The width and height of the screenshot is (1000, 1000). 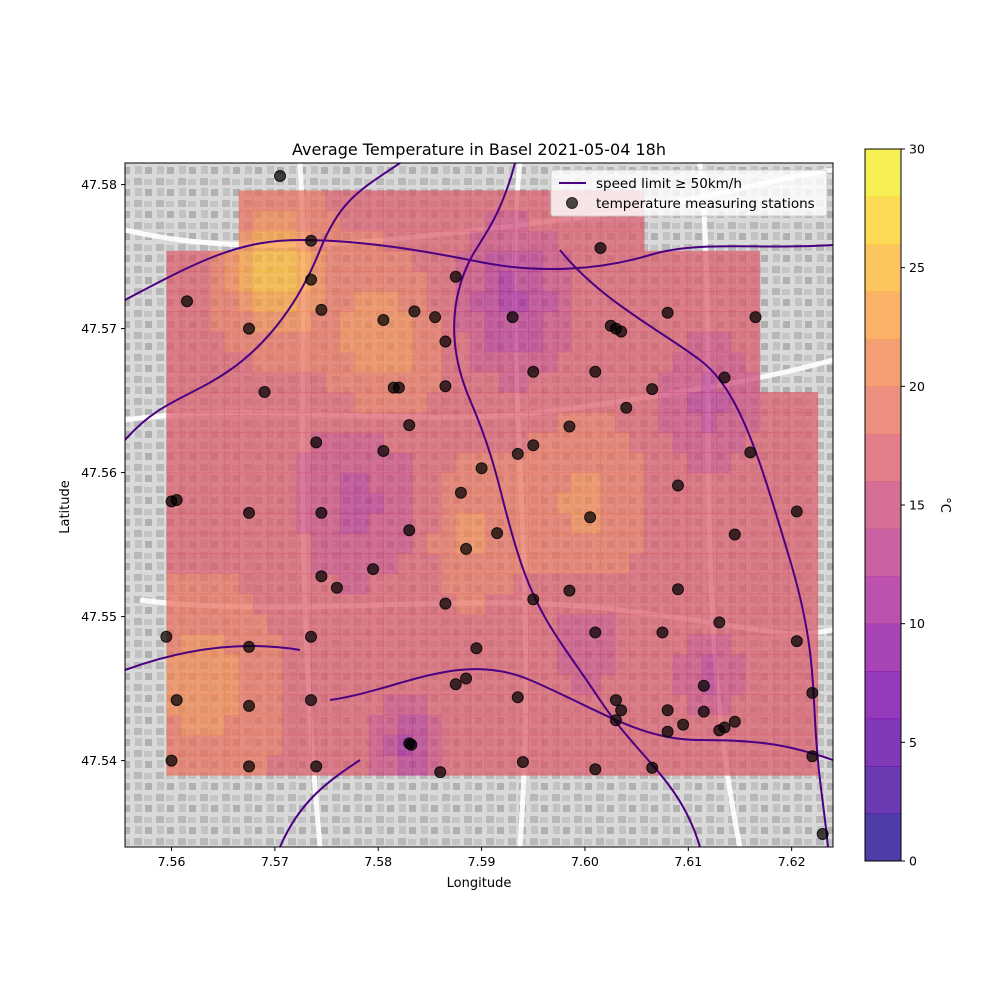 I want to click on x-tick-label: 7.57, so click(x=275, y=861).